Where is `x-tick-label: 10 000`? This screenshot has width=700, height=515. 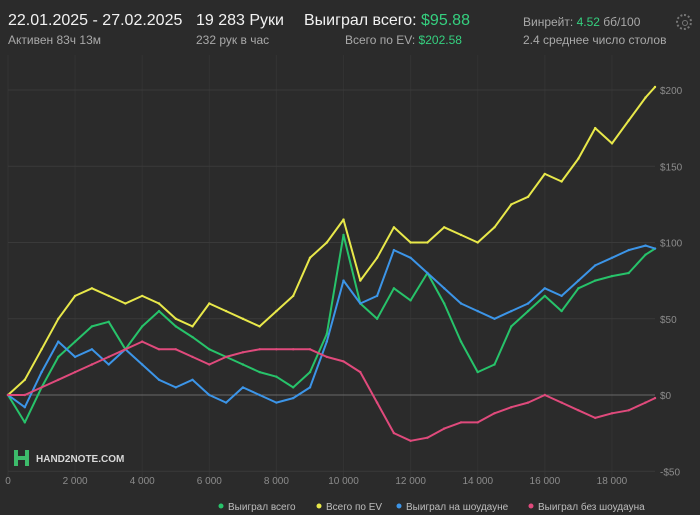
x-tick-label: 10 000 is located at coordinates (343, 481).